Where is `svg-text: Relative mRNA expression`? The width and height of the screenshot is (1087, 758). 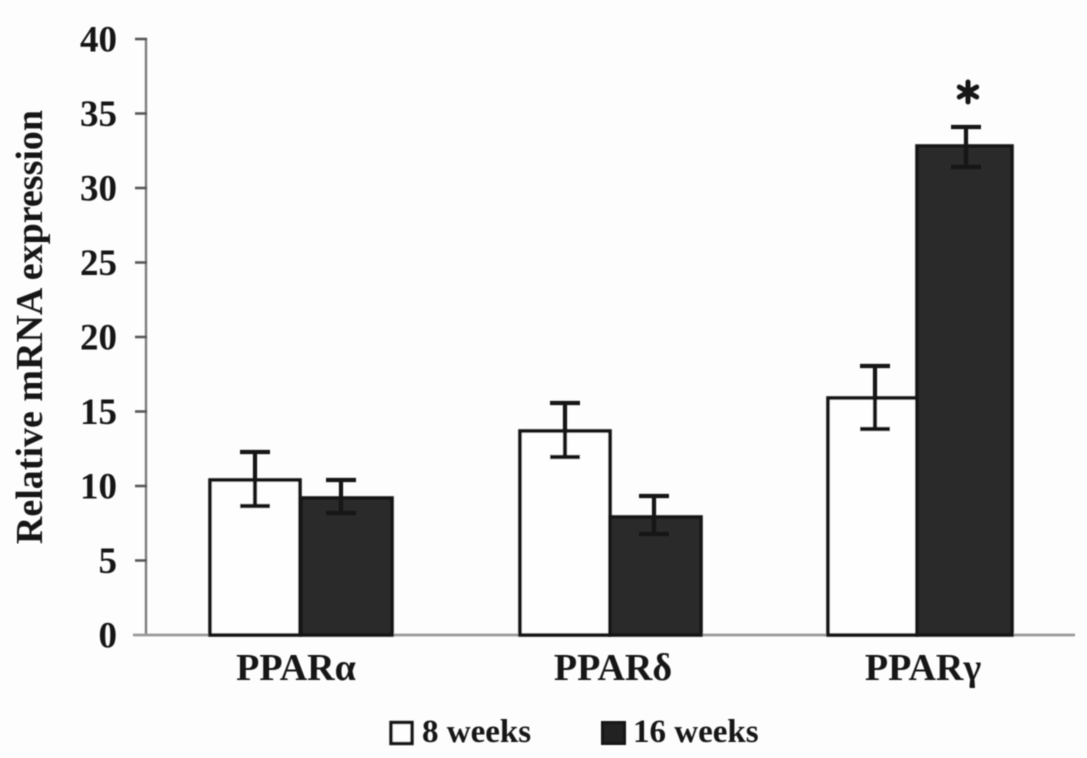
svg-text: Relative mRNA expression is located at coordinates (30, 327).